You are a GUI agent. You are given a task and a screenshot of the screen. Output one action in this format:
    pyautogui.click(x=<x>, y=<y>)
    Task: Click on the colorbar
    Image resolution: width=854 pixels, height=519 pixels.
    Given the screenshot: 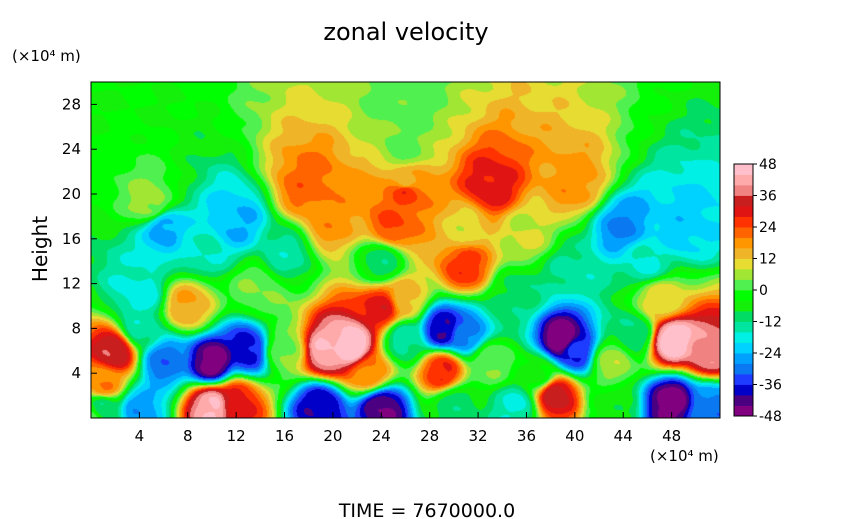 What is the action you would take?
    pyautogui.click(x=743, y=290)
    